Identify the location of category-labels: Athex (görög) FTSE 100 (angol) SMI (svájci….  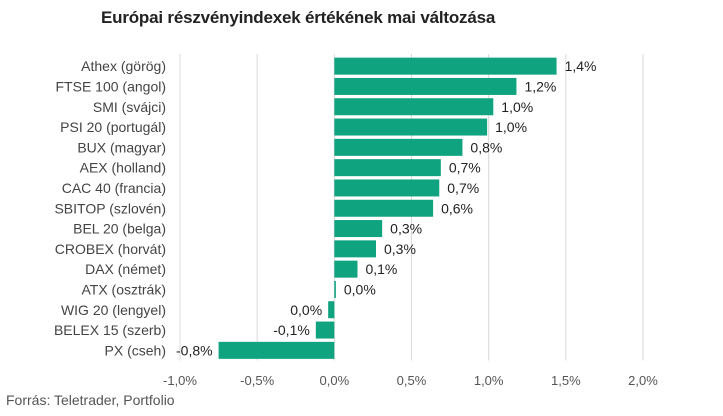
(110, 208).